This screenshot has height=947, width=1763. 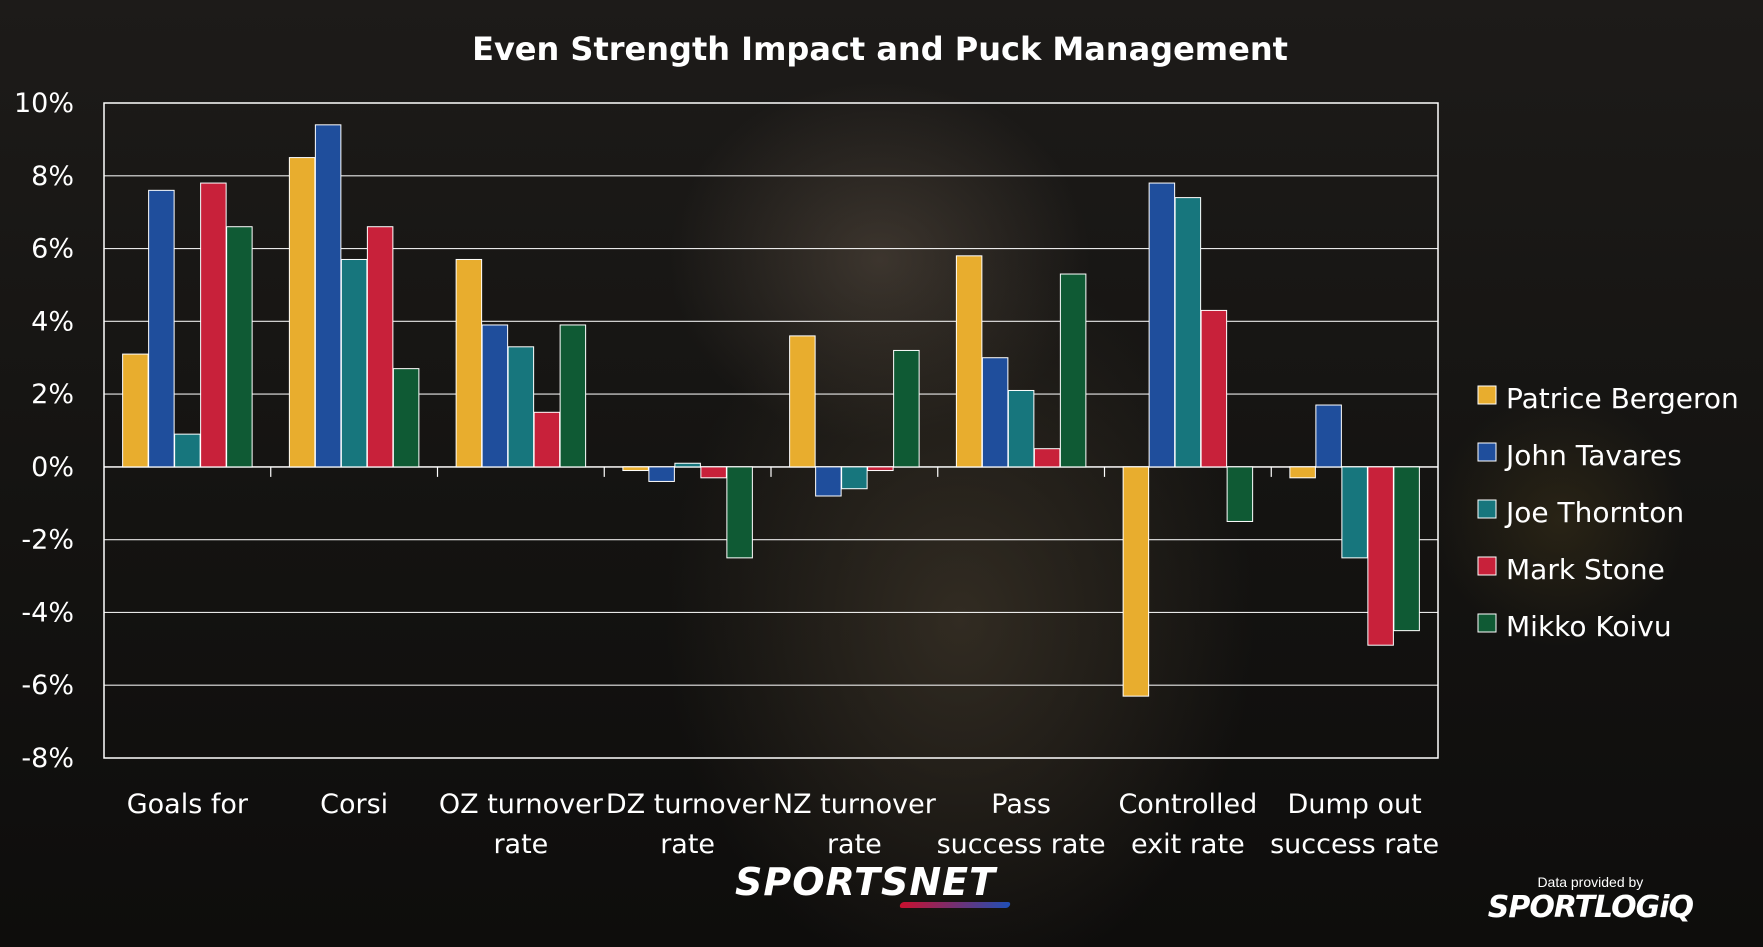 What do you see at coordinates (47, 758) in the screenshot?
I see `y-tick-label: -8%` at bounding box center [47, 758].